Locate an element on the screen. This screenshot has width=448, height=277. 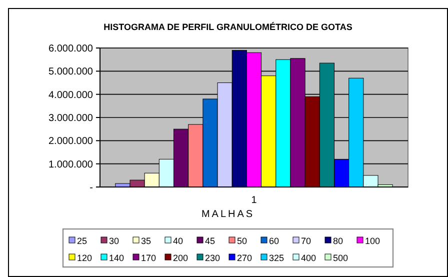
legend-label: 230 is located at coordinates (212, 258).